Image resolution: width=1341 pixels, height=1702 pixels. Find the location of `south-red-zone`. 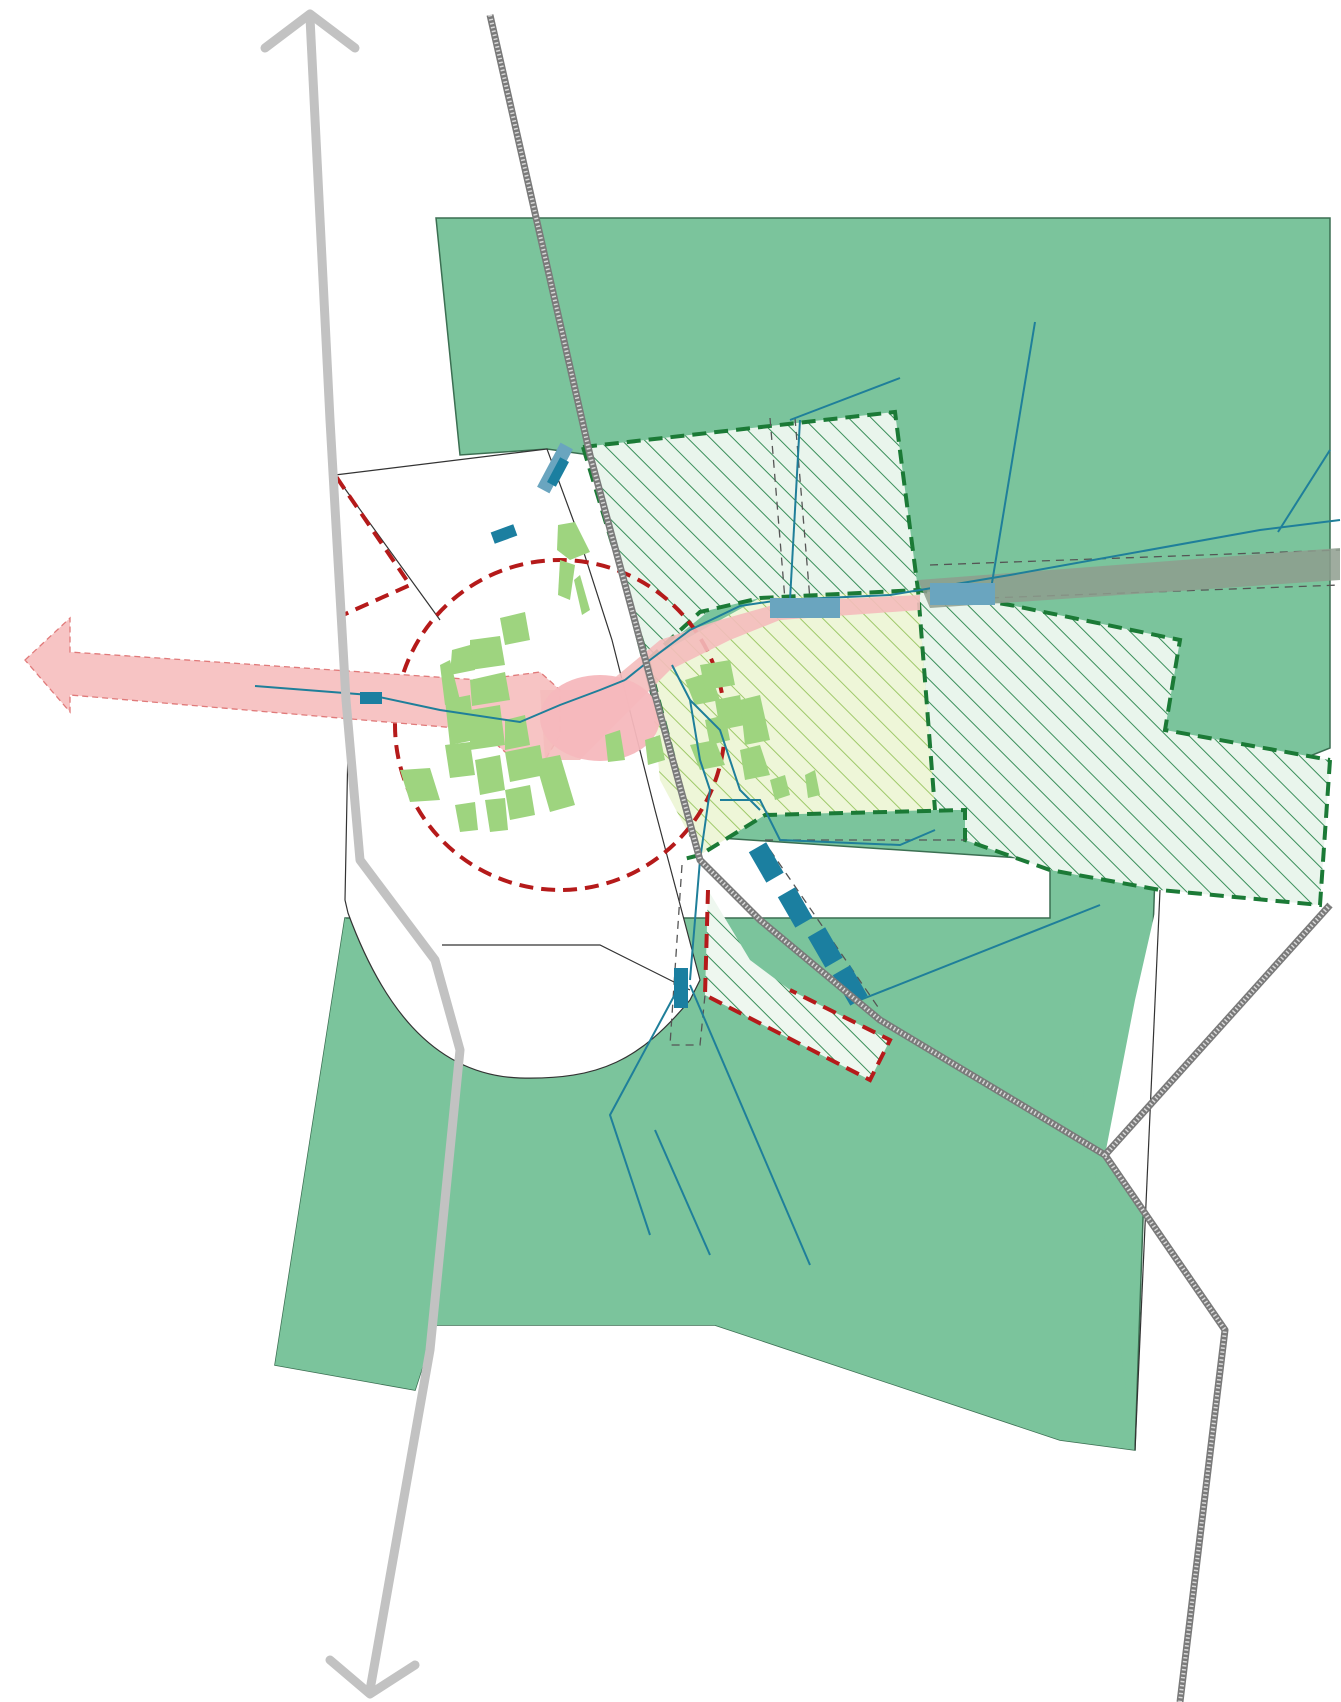

south-red-zone is located at coordinates (797, 986).